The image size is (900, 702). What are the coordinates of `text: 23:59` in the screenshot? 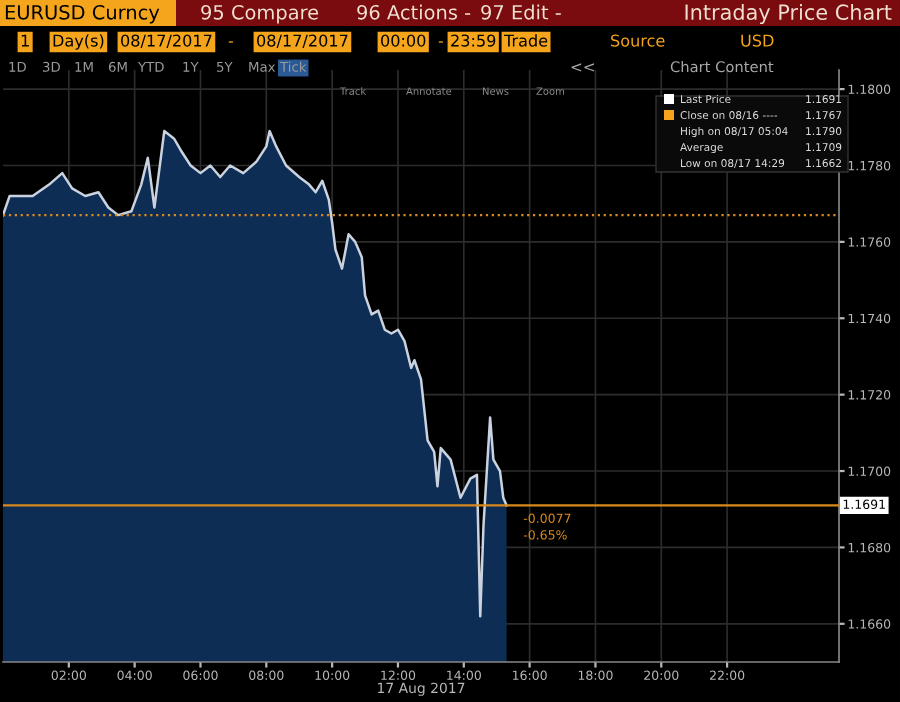 It's located at (473, 40).